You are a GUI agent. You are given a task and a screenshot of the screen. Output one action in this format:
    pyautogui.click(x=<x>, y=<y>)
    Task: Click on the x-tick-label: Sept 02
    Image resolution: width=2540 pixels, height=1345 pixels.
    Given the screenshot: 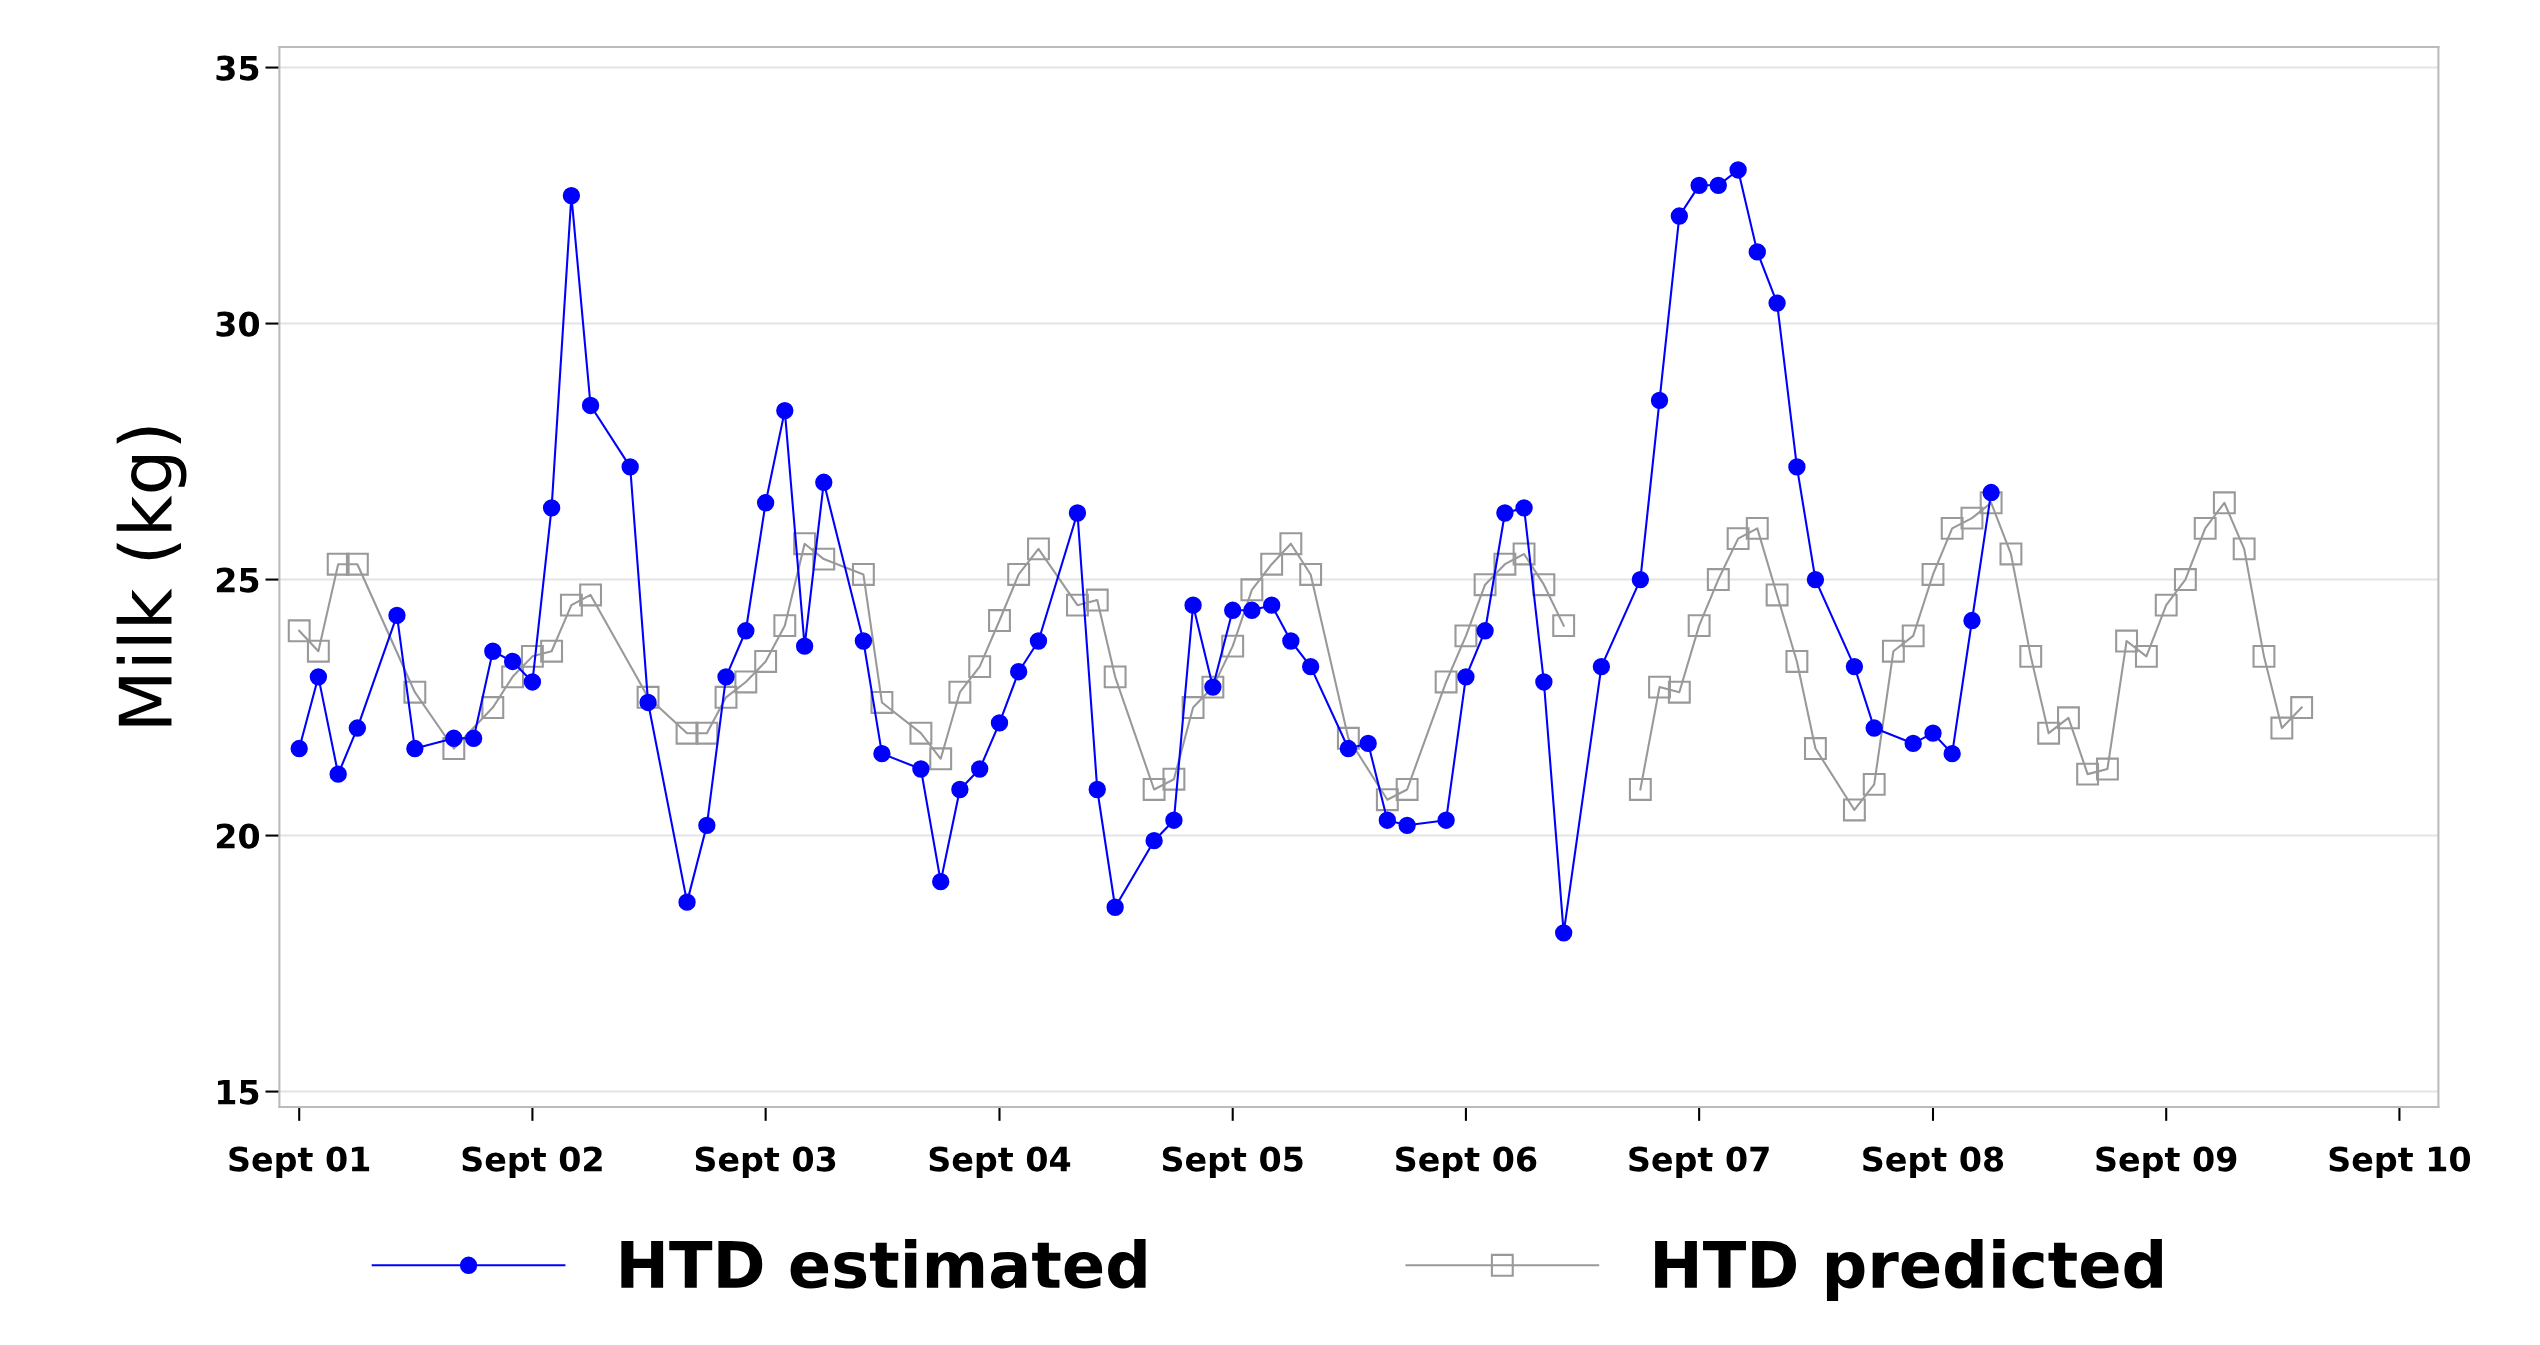 What is the action you would take?
    pyautogui.click(x=532, y=1162)
    